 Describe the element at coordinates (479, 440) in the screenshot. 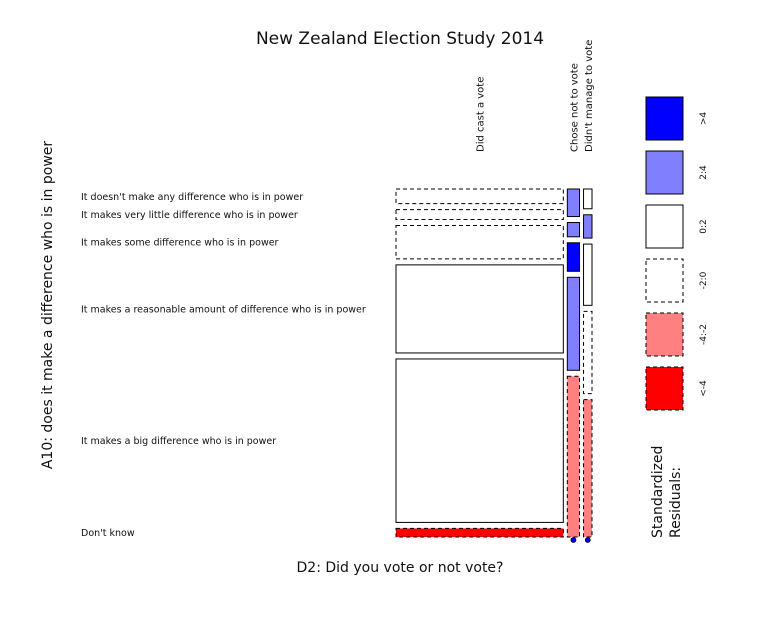

I see `mosaic-cell-did-cast-a-vote-r4` at that location.